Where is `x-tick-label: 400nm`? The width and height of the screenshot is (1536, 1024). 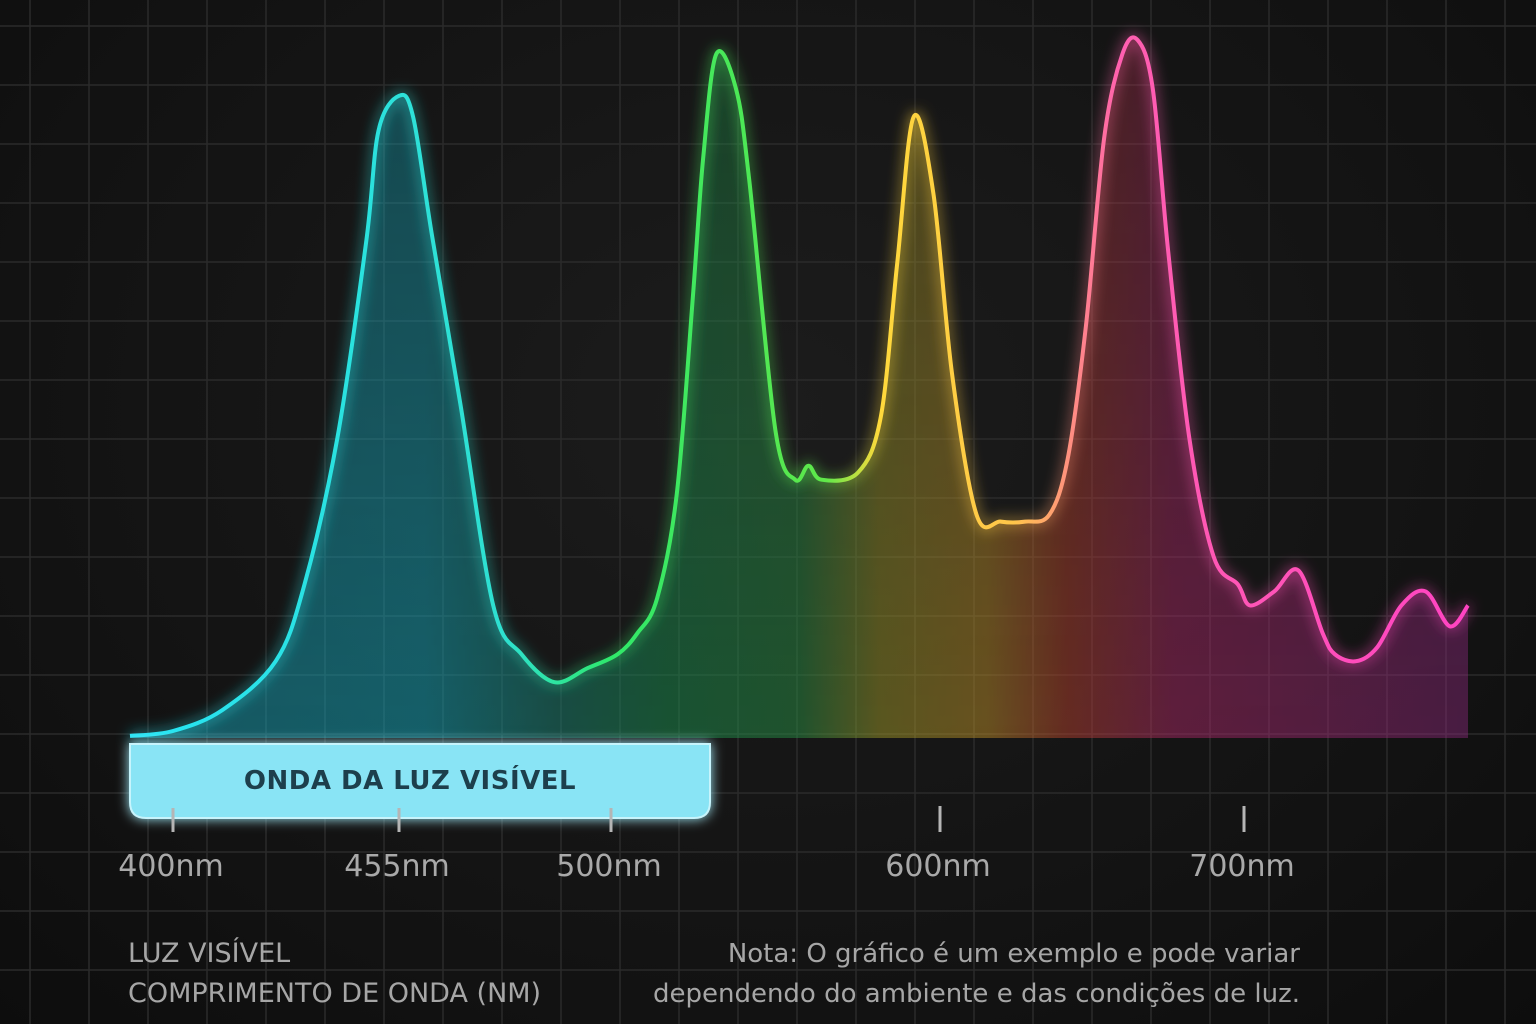 x-tick-label: 400nm is located at coordinates (171, 866).